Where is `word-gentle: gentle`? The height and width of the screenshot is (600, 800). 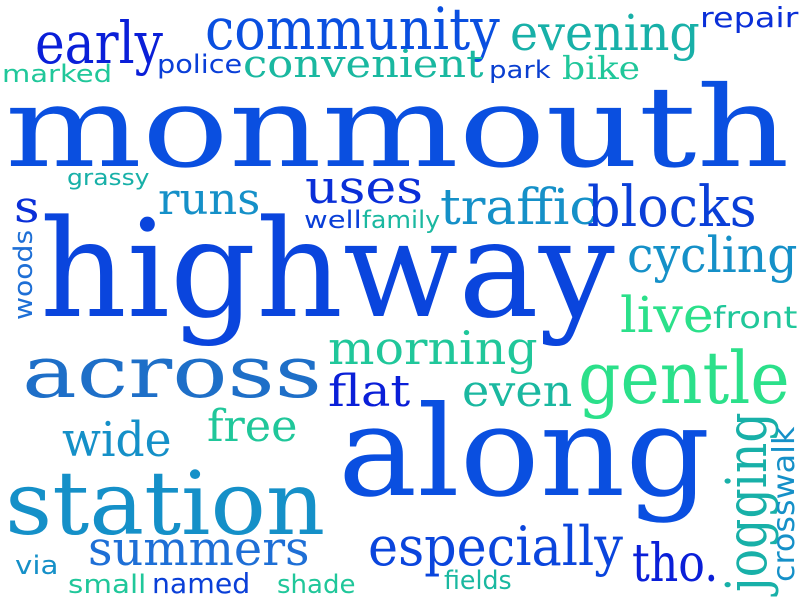 word-gentle: gentle is located at coordinates (684, 378).